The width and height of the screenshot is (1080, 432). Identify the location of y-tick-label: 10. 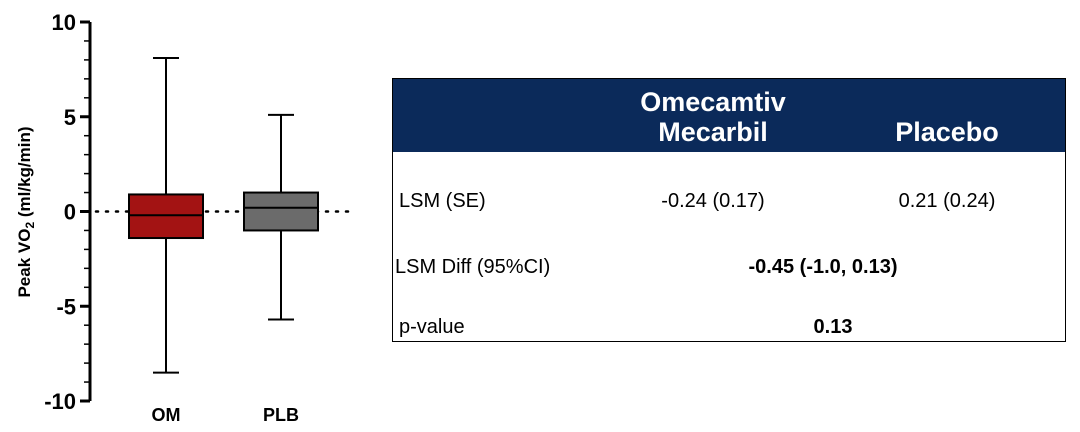
(64, 22).